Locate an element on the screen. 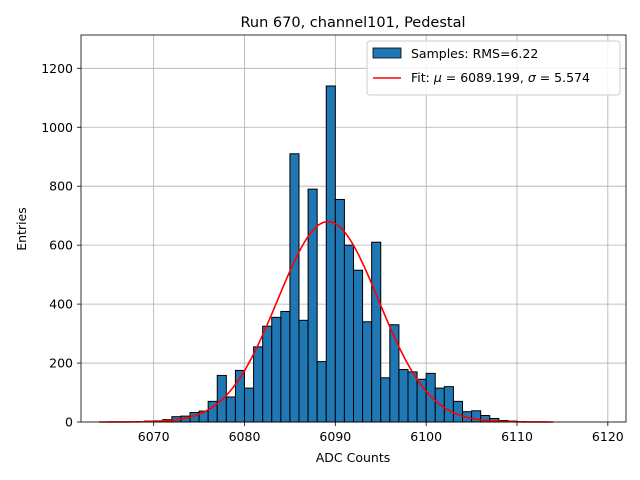  chart-title: Run 670, channel101, Pedestal is located at coordinates (352, 23).